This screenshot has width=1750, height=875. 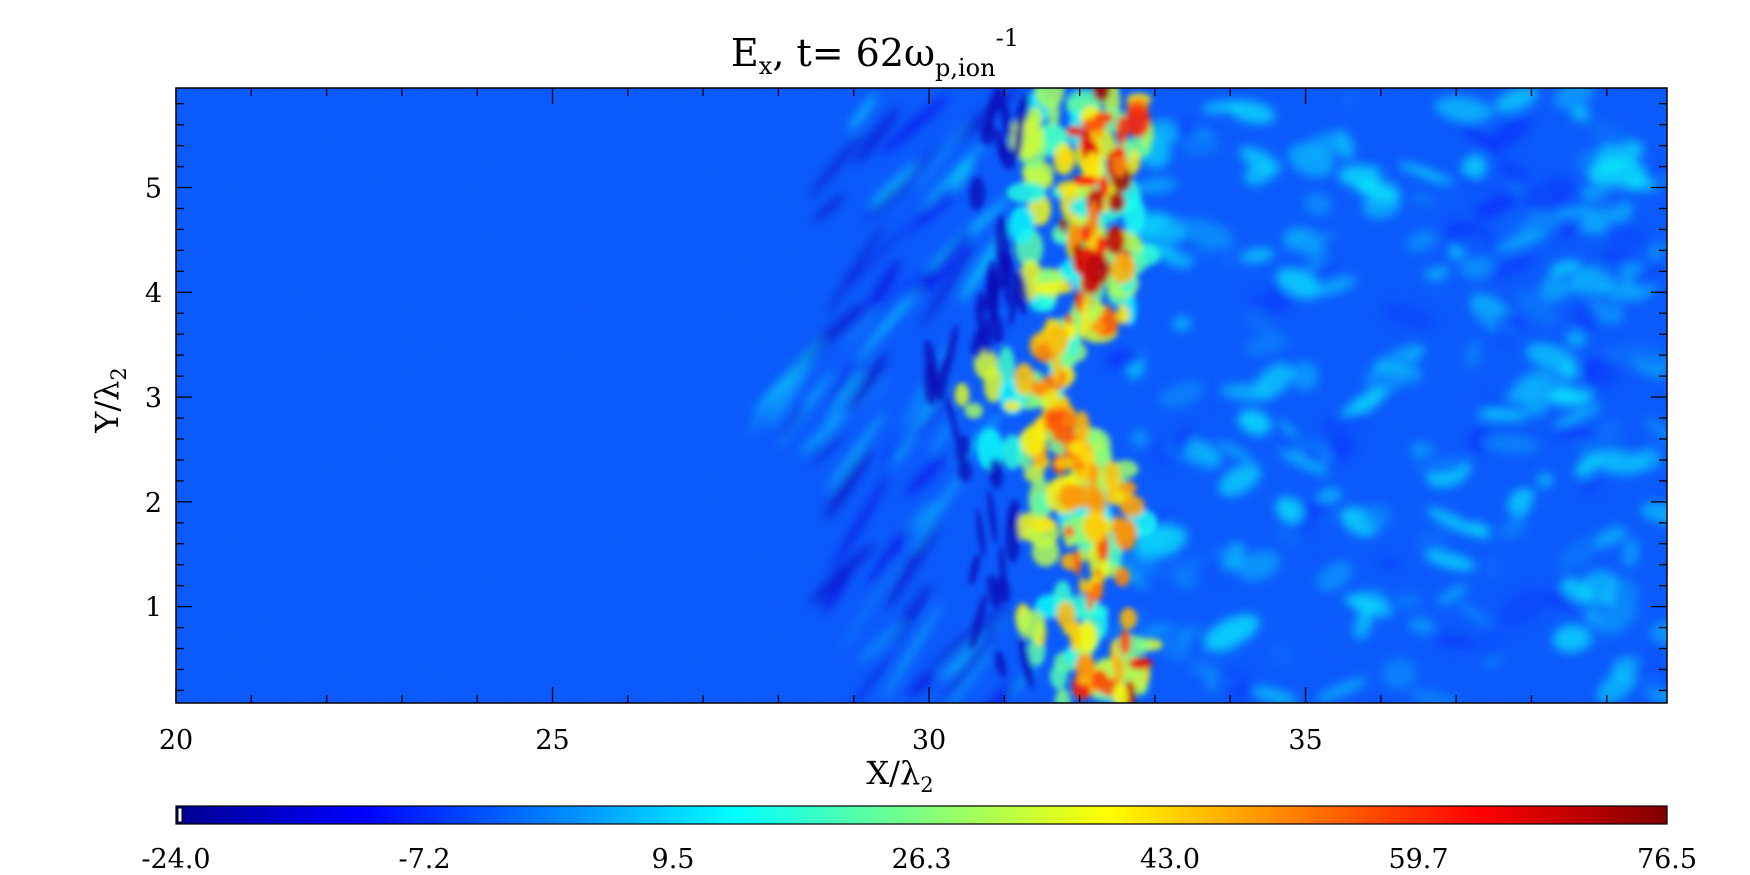 I want to click on colorbar-tick-label: 9.5, so click(x=673, y=859).